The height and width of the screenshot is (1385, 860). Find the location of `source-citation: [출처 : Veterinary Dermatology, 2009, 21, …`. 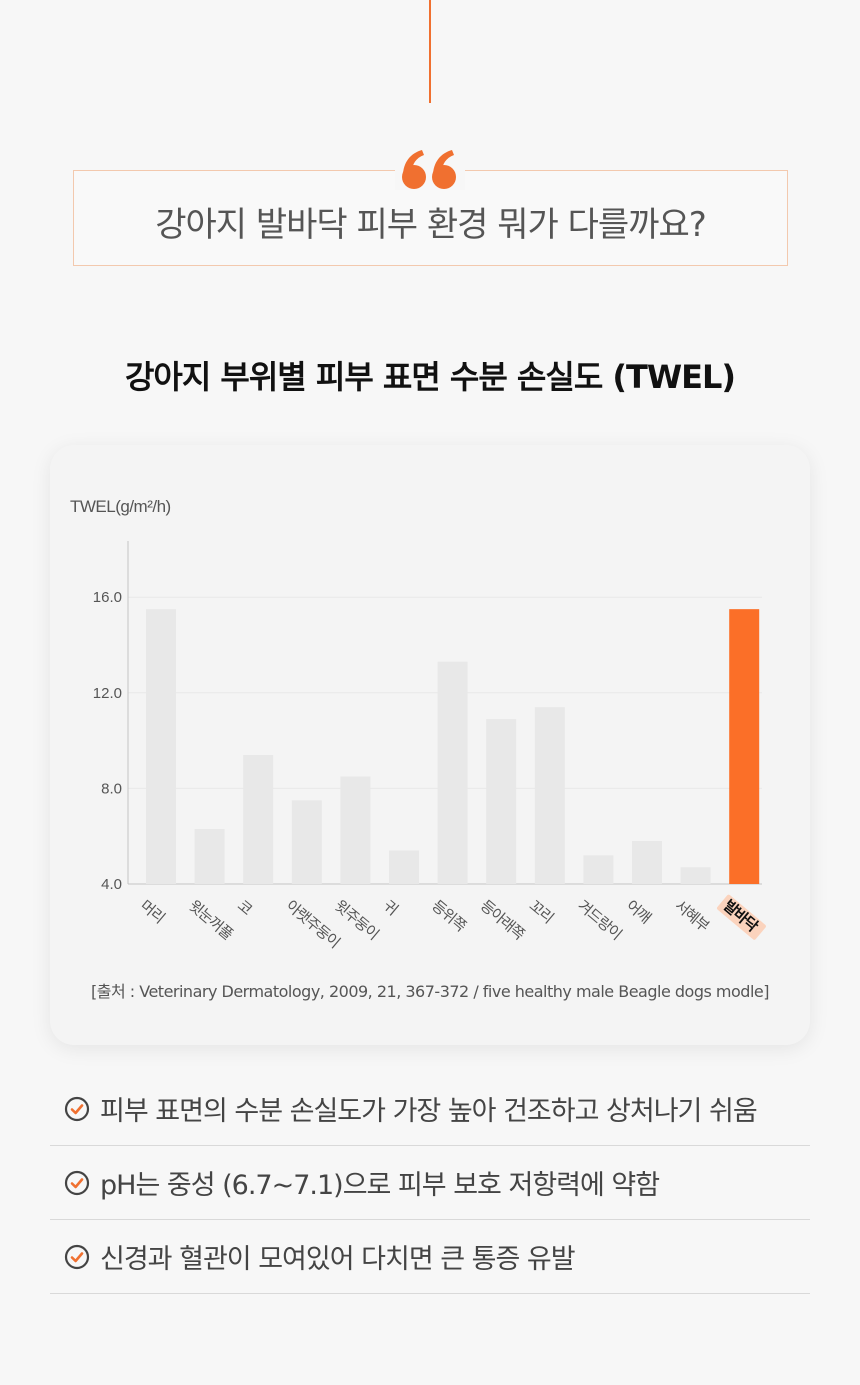

source-citation: [출처 : Veterinary Dermatology, 2009, 21, … is located at coordinates (430, 991).